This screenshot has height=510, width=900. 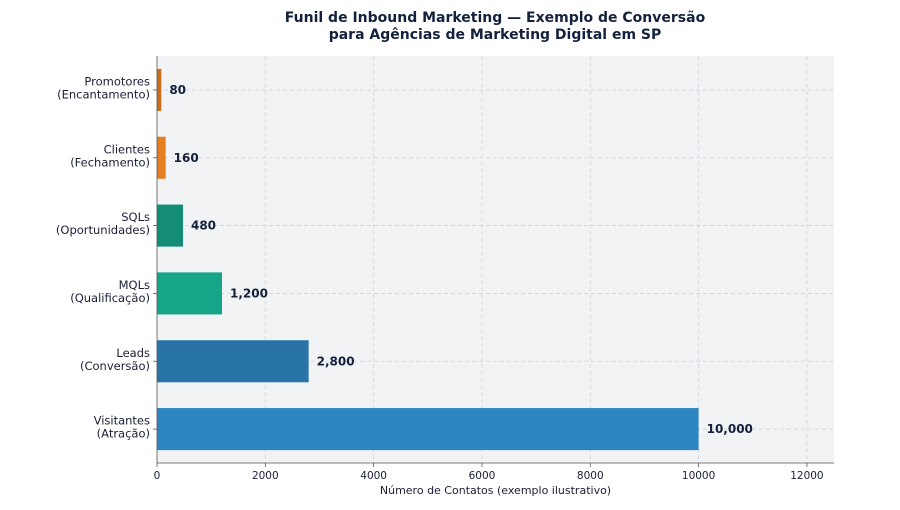 What do you see at coordinates (157, 476) in the screenshot?
I see `x-tick-label: 0` at bounding box center [157, 476].